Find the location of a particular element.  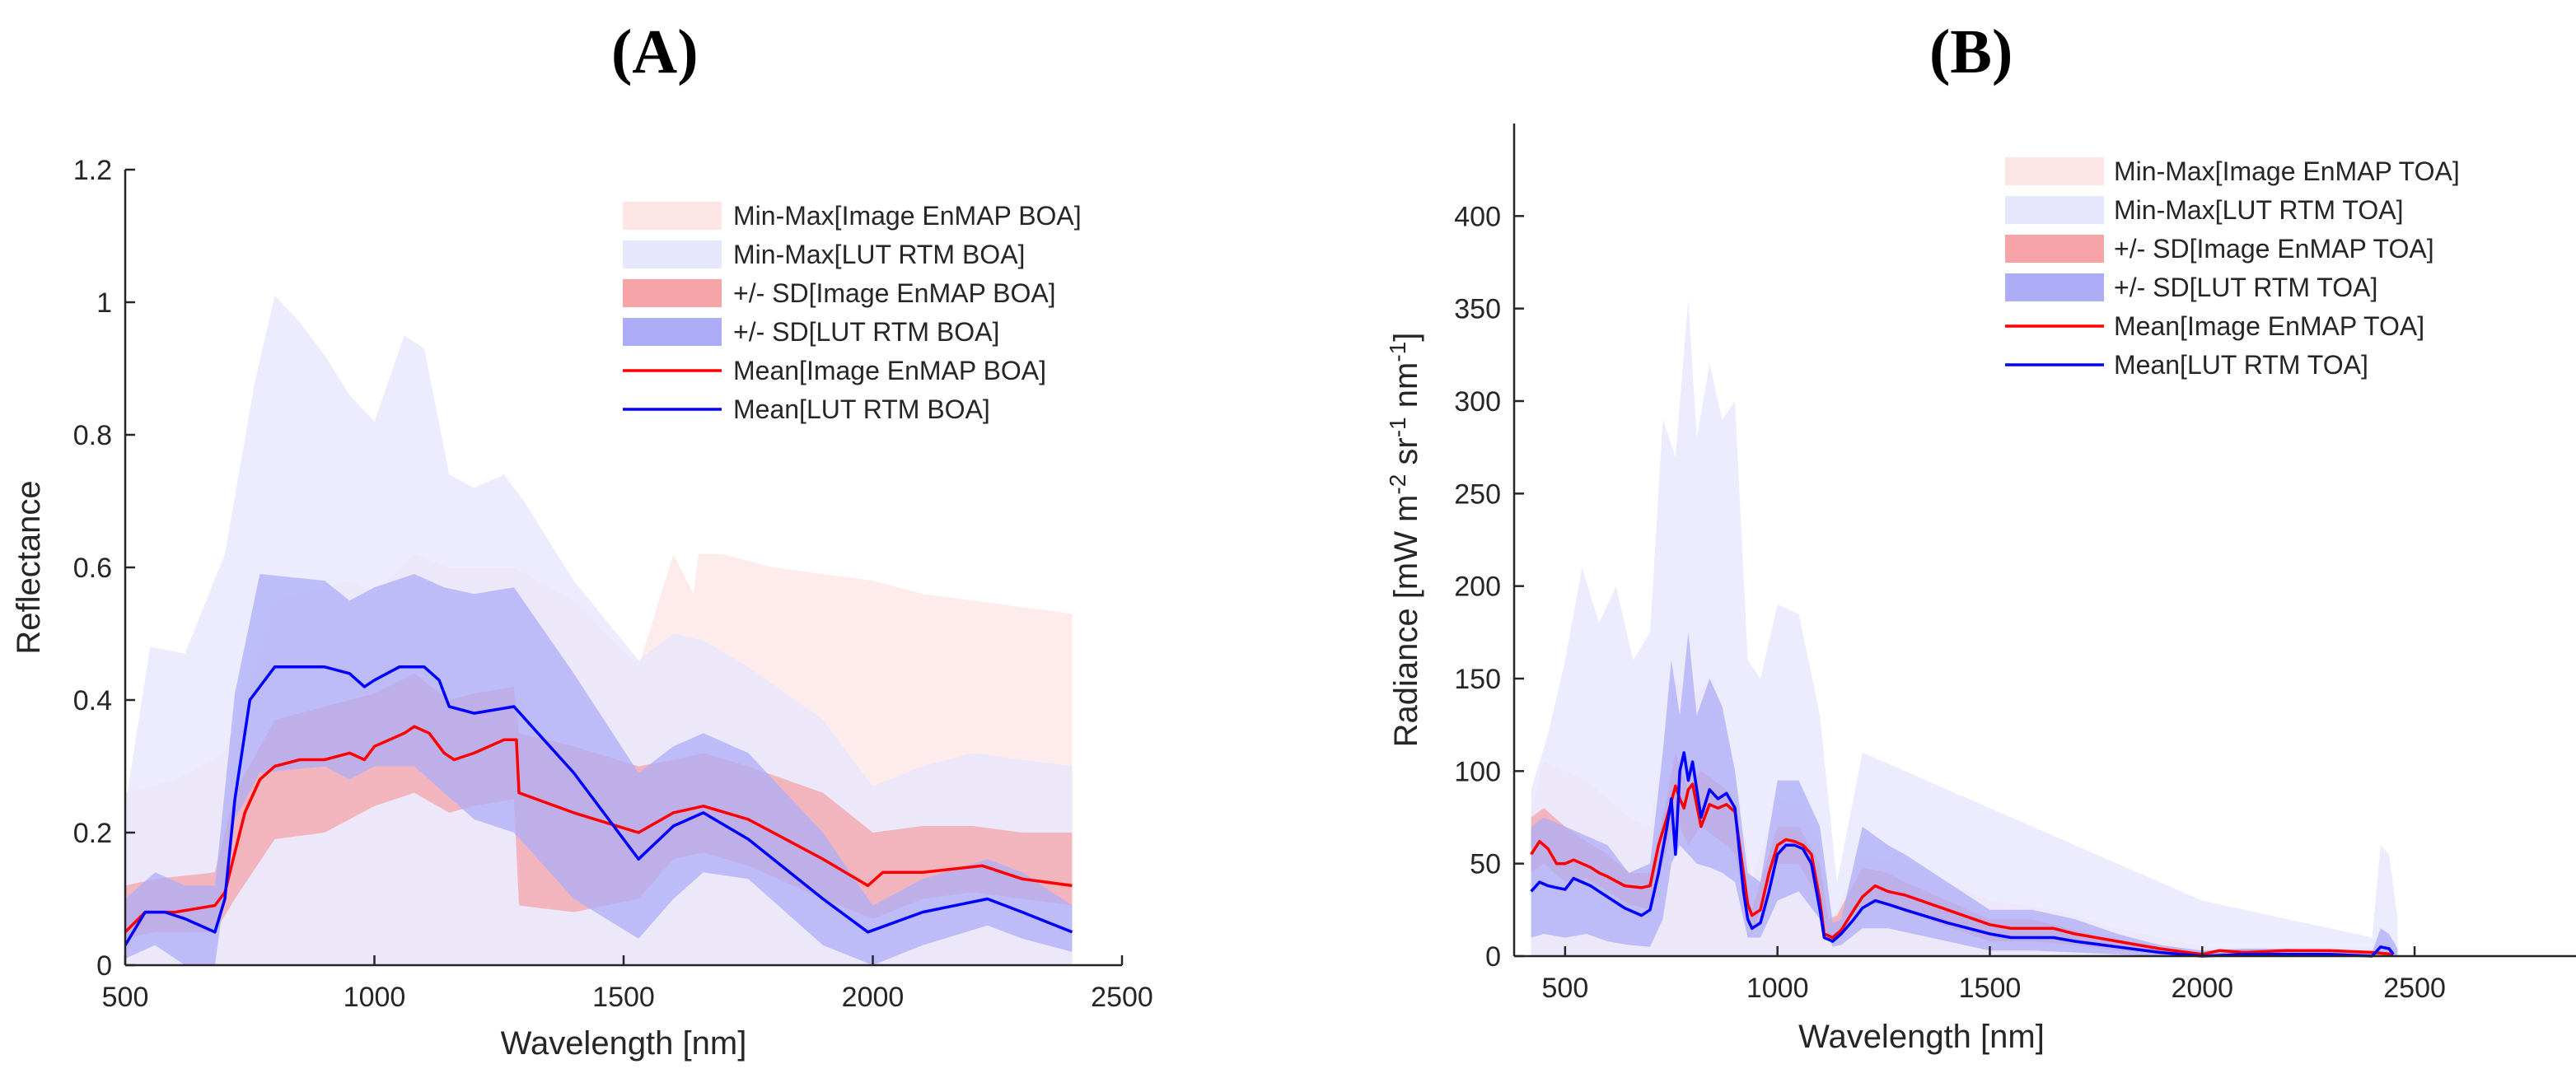

a-legend-item-mean-image-enmap-boa: Mean[Image EnMAP BOA] is located at coordinates (834, 370).